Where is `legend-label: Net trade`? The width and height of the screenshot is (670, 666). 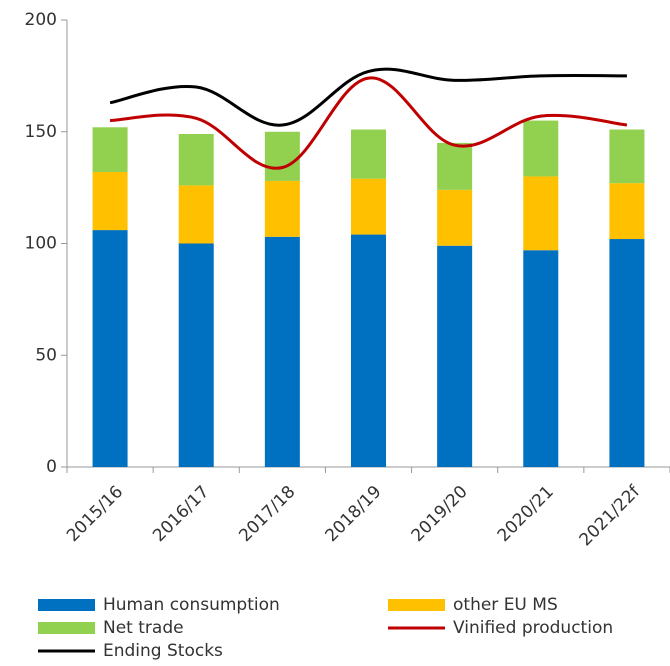 legend-label: Net trade is located at coordinates (143, 628).